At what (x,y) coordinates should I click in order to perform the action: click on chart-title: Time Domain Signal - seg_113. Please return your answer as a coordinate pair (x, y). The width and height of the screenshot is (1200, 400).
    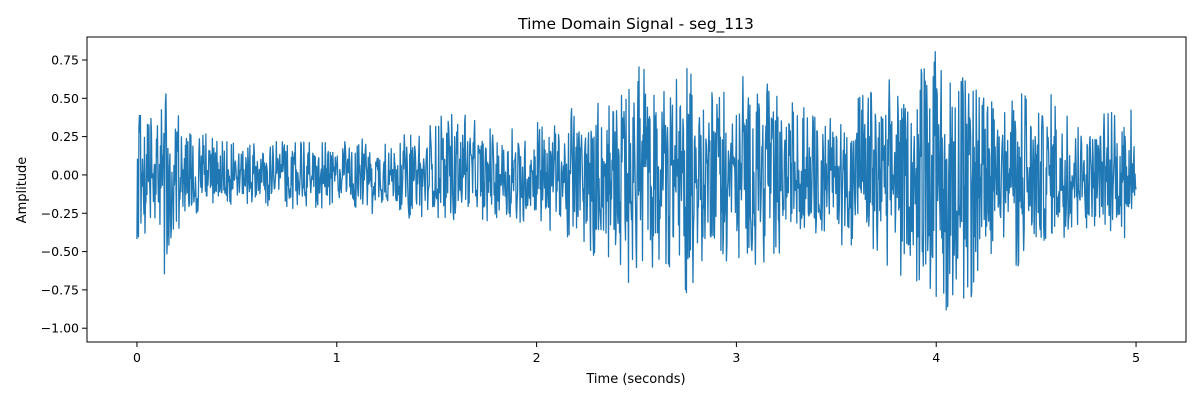
    Looking at the image, I should click on (635, 24).